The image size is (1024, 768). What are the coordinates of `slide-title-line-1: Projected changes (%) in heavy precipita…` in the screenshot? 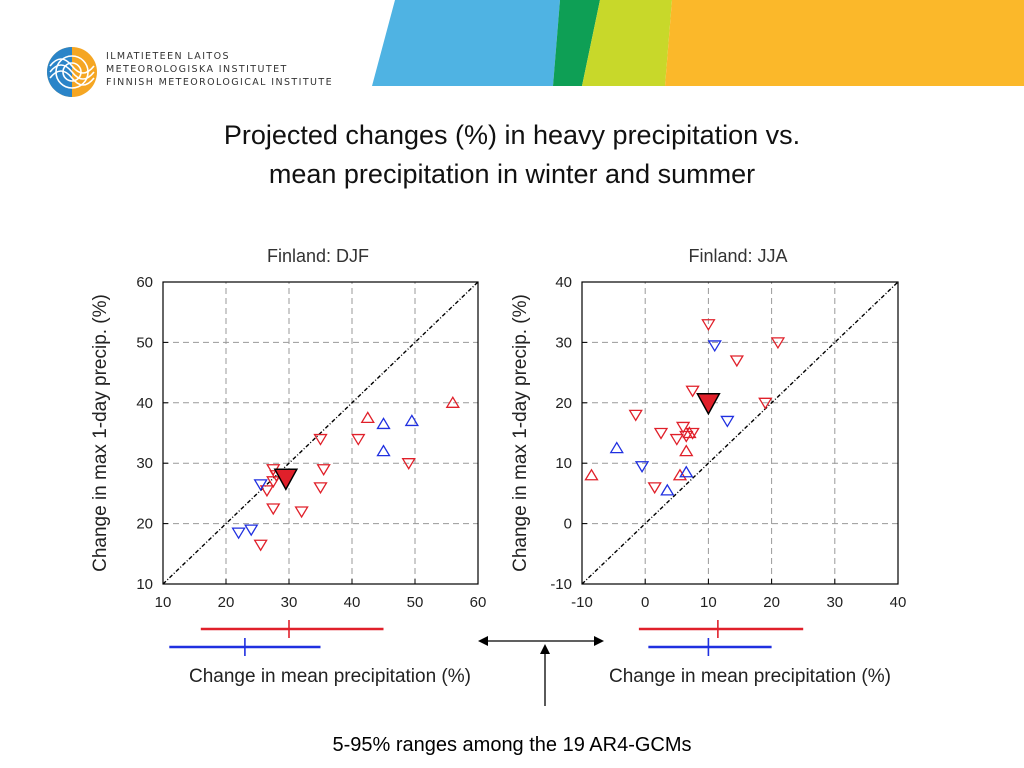 It's located at (512, 135).